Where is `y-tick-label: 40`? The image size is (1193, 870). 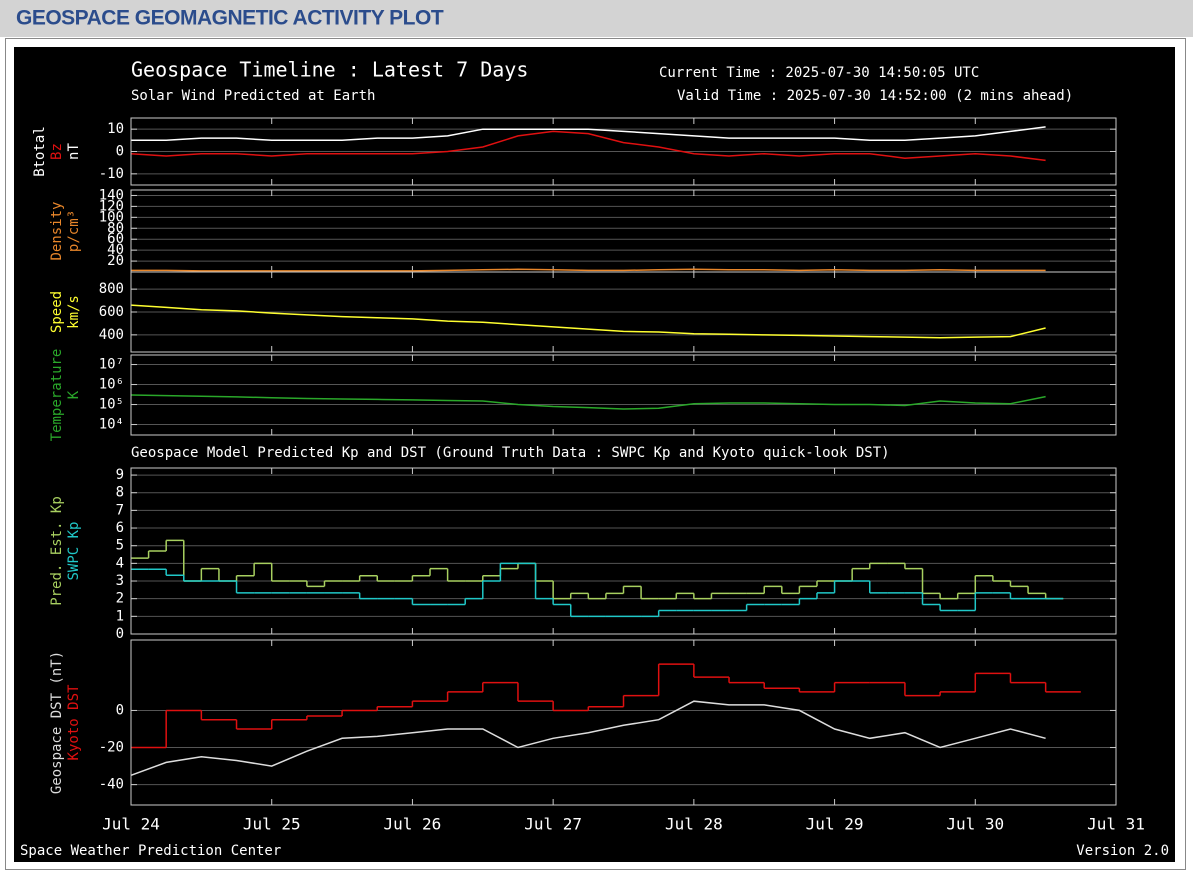
y-tick-label: 40 is located at coordinates (115, 250).